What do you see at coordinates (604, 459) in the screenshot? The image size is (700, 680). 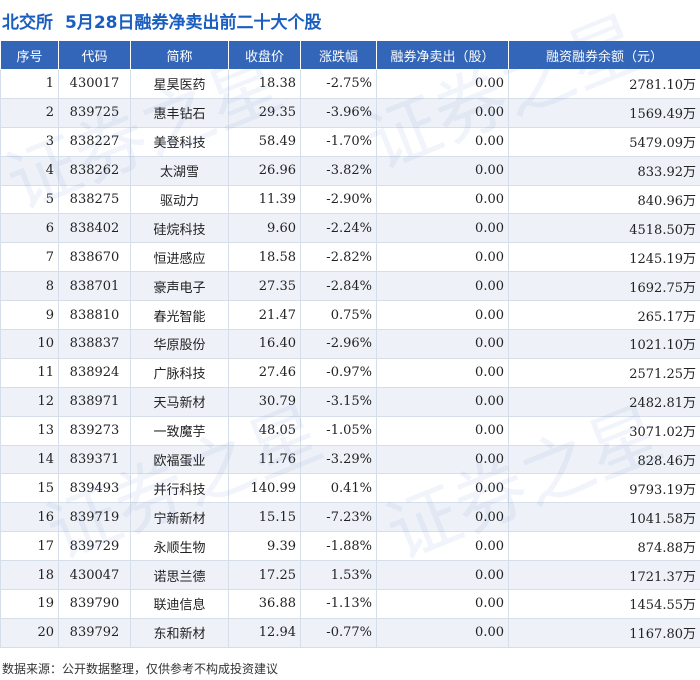 I see `margin-balance: 828.46万` at bounding box center [604, 459].